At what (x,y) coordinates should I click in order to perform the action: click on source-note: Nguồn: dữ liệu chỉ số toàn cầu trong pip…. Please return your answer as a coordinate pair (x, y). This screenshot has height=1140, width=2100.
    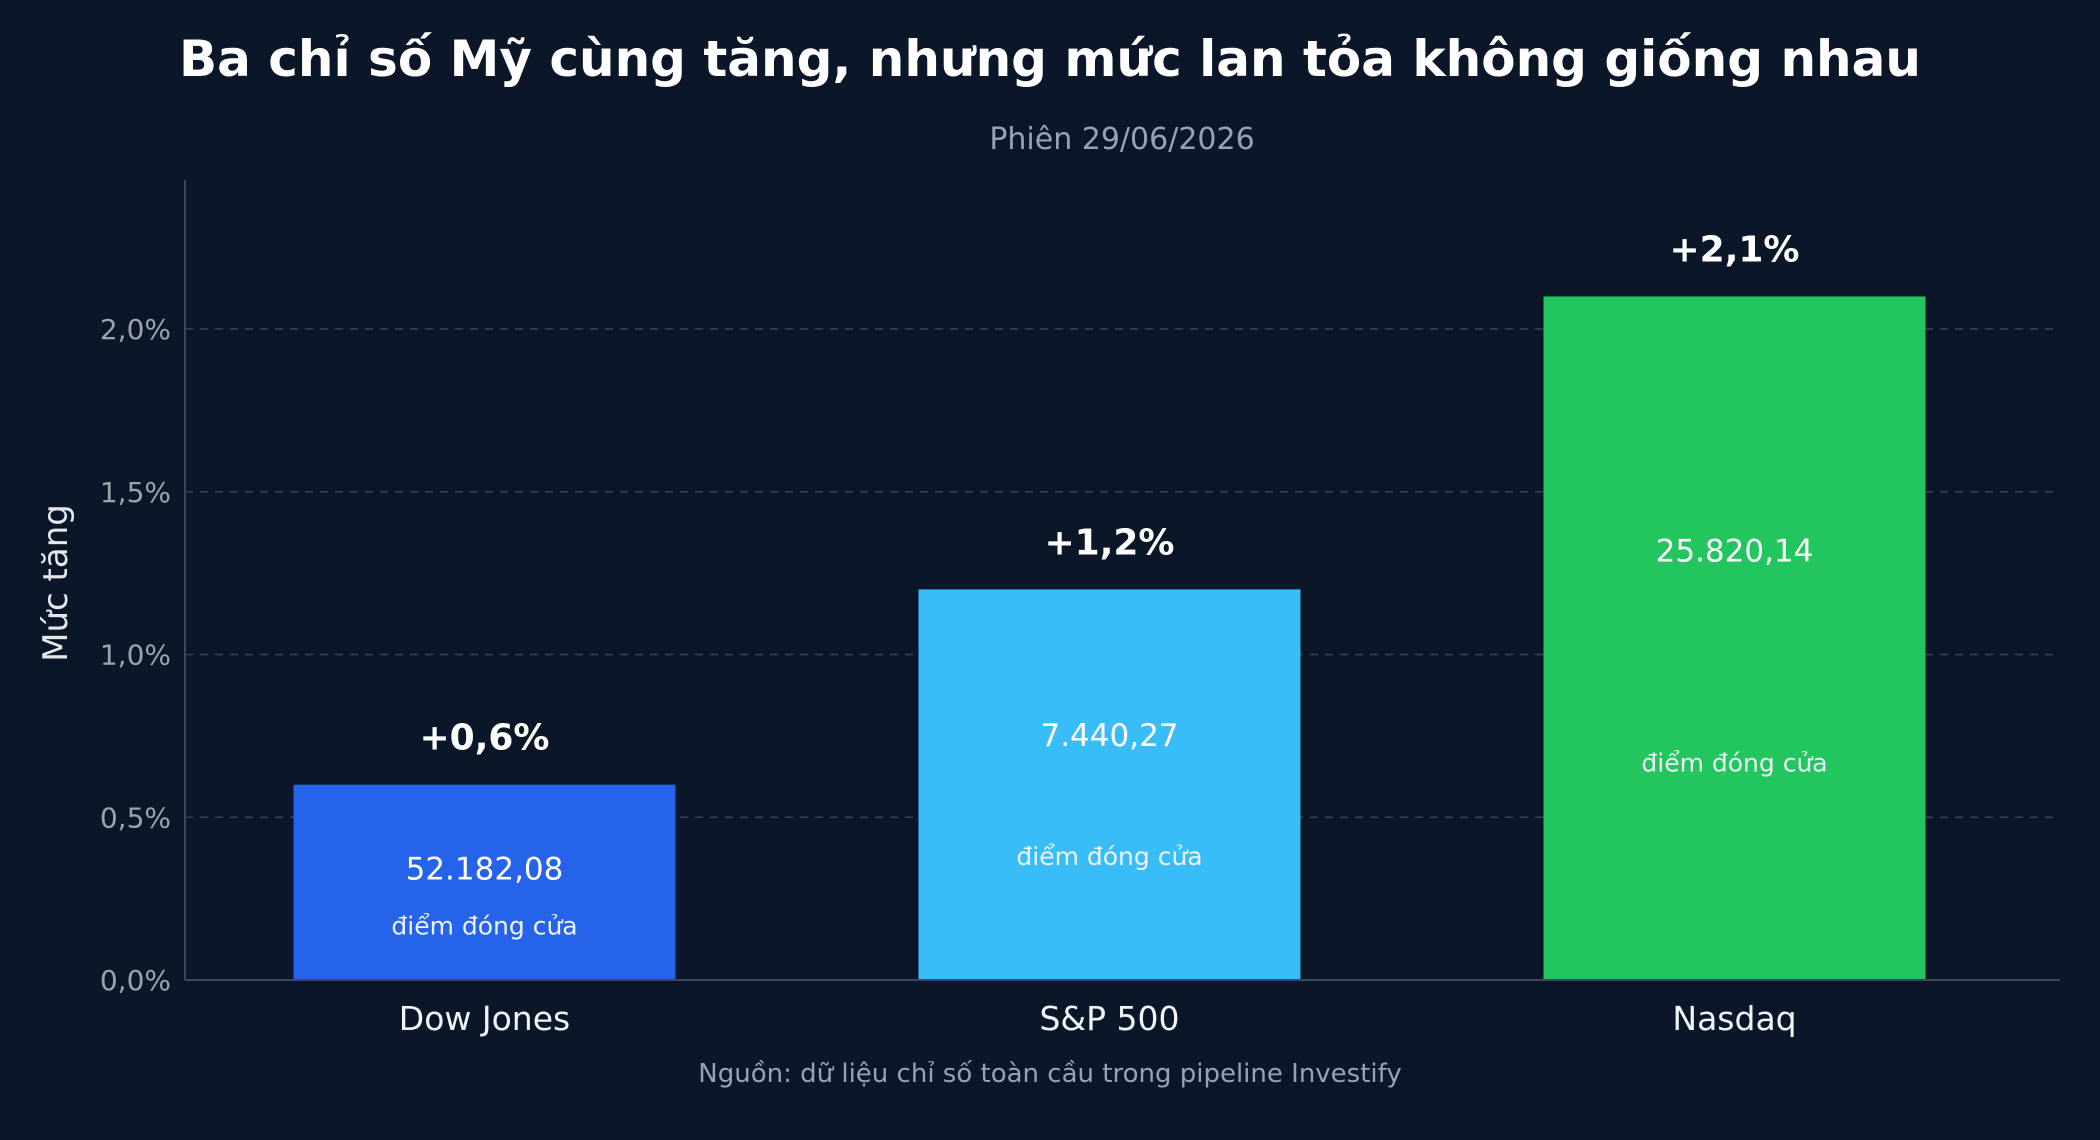
    Looking at the image, I should click on (1049, 1074).